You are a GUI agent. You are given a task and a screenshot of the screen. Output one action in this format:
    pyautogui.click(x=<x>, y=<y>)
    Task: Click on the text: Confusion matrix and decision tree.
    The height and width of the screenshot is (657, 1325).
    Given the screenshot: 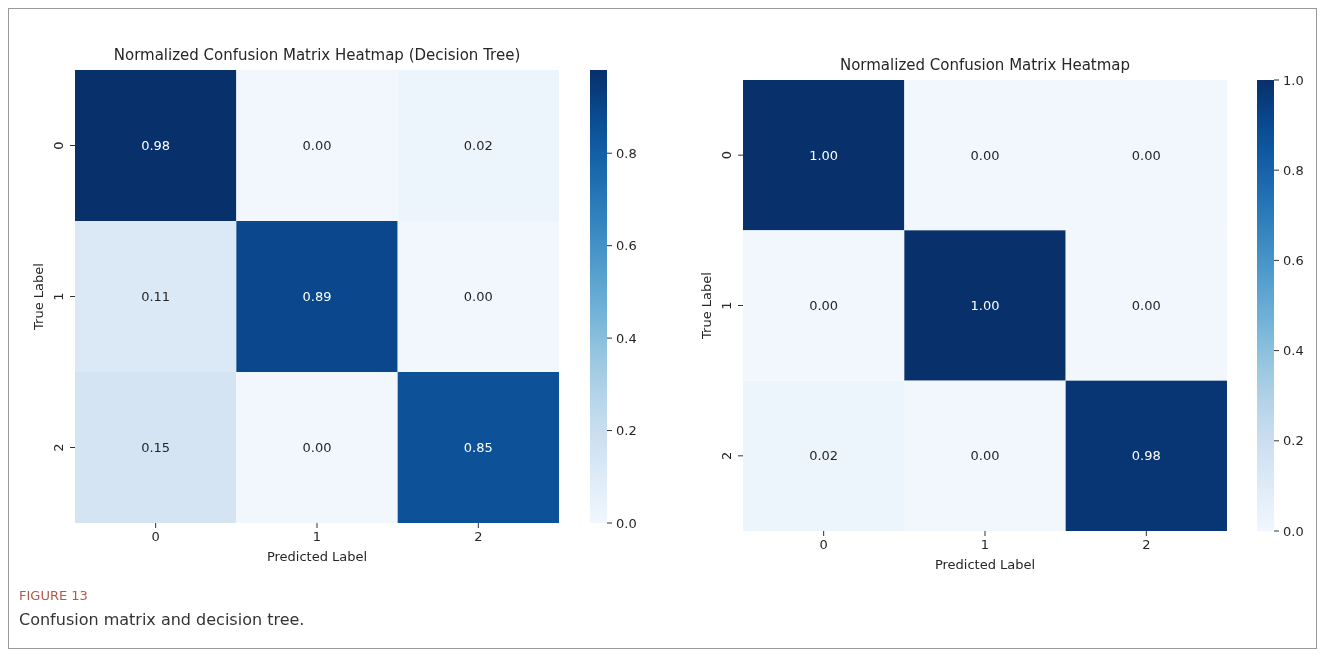 What is the action you would take?
    pyautogui.click(x=162, y=619)
    